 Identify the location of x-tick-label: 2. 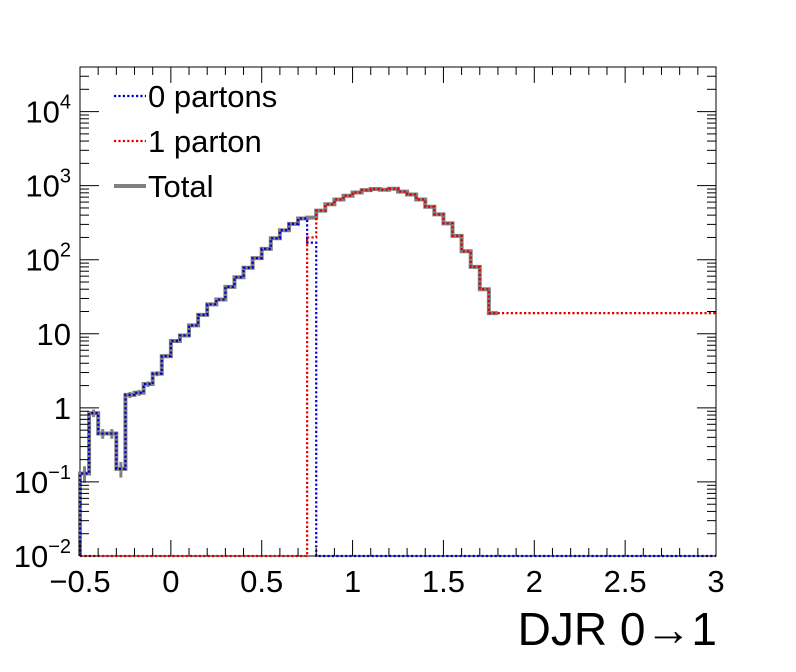
(534, 581).